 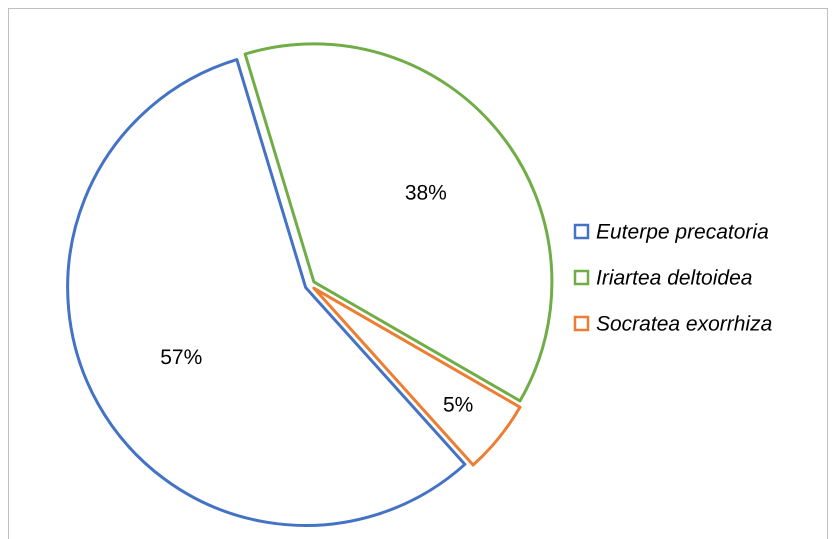 What do you see at coordinates (425, 193) in the screenshot?
I see `data-label: 38%` at bounding box center [425, 193].